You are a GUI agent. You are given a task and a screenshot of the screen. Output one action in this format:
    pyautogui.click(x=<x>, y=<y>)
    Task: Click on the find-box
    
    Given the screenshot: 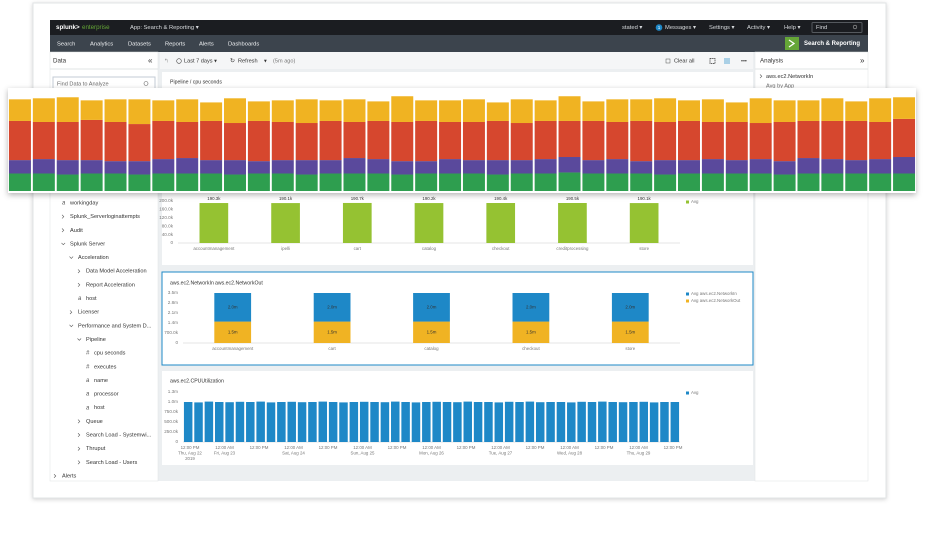 What is the action you would take?
    pyautogui.click(x=837, y=27)
    